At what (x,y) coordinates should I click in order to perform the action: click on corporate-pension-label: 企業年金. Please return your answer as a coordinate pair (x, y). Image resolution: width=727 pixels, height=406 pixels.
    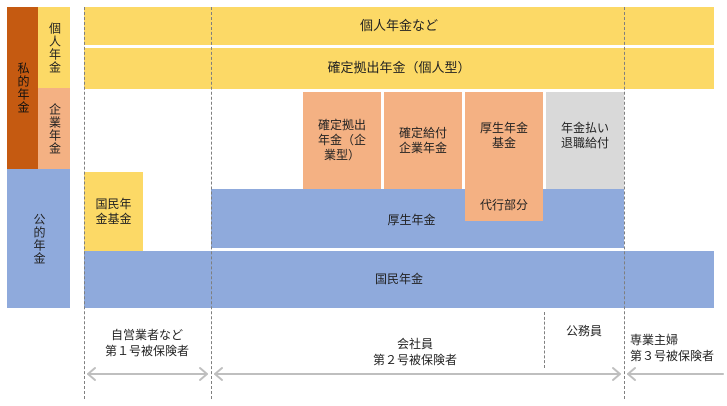
    Looking at the image, I should click on (54, 128).